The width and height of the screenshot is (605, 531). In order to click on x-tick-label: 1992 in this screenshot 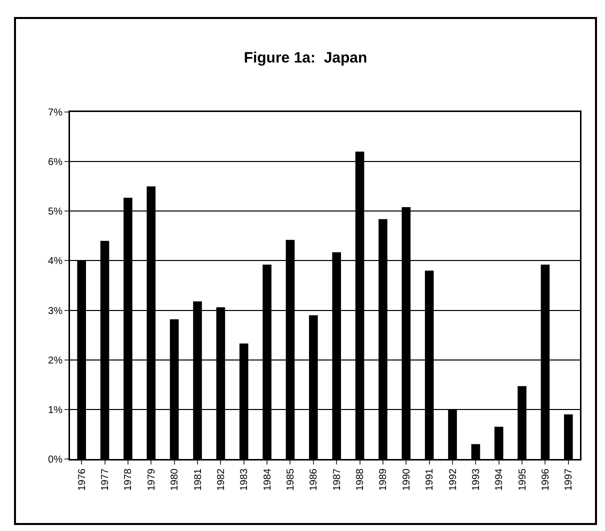, I will do `click(453, 479)`.